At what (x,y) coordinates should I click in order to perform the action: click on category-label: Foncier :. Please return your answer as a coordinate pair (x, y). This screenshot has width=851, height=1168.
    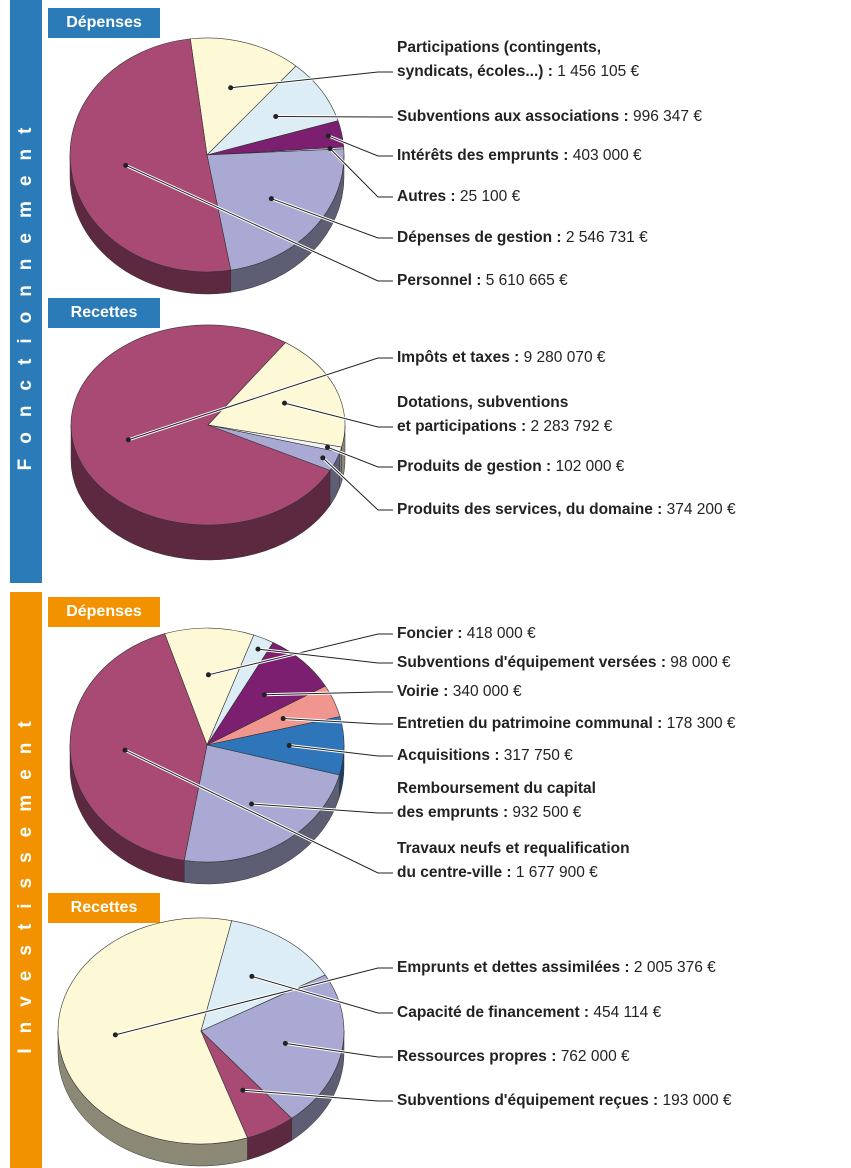
    Looking at the image, I should click on (430, 633).